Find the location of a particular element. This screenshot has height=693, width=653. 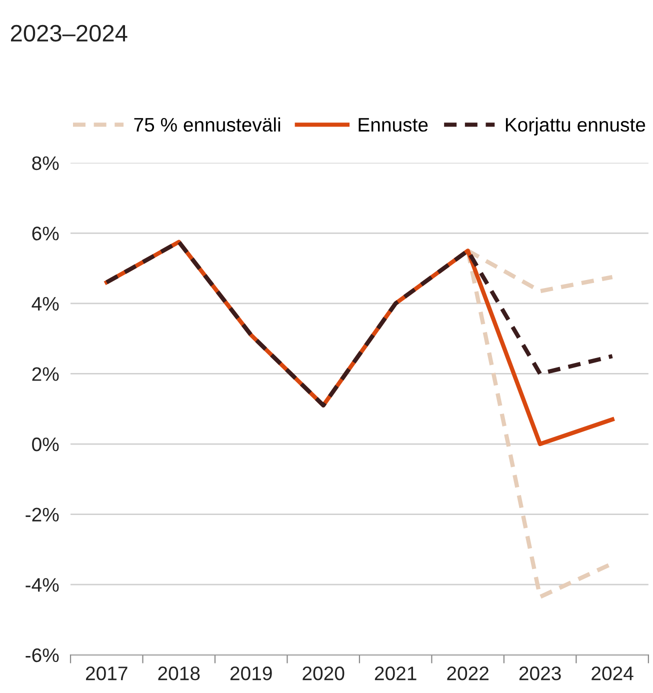

y-tick-label: -2% is located at coordinates (42, 515).